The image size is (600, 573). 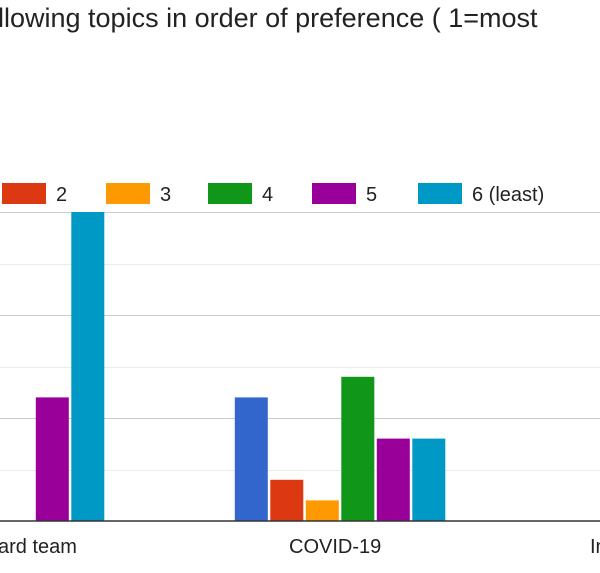 What do you see at coordinates (52, 459) in the screenshot?
I see `bar-5-ard-team` at bounding box center [52, 459].